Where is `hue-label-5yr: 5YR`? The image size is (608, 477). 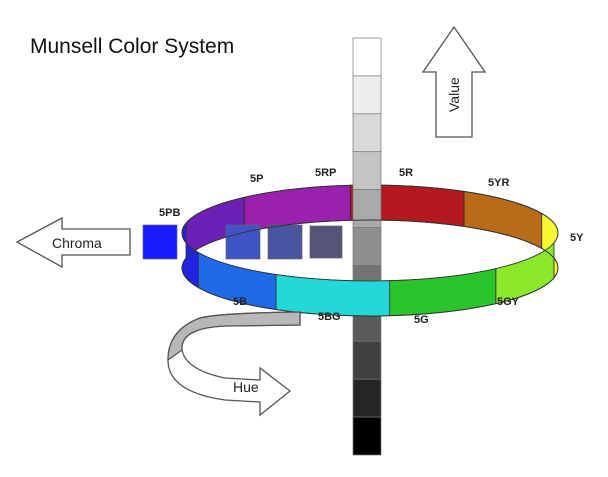
hue-label-5yr: 5YR is located at coordinates (498, 183).